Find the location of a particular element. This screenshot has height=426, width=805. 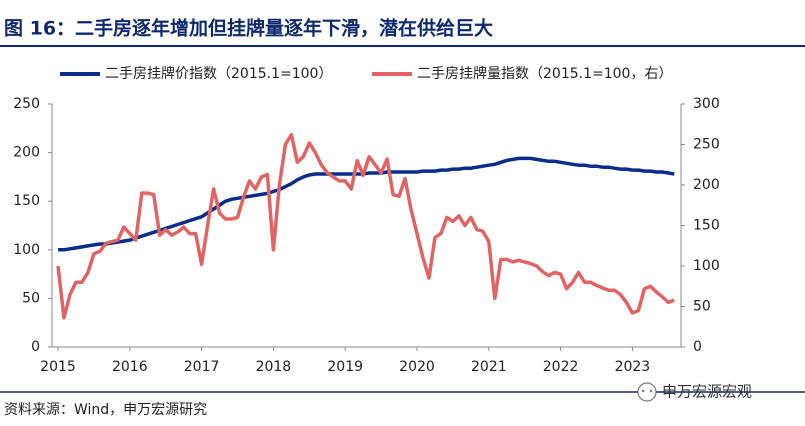

y-tick-label: 250 is located at coordinates (26, 104).